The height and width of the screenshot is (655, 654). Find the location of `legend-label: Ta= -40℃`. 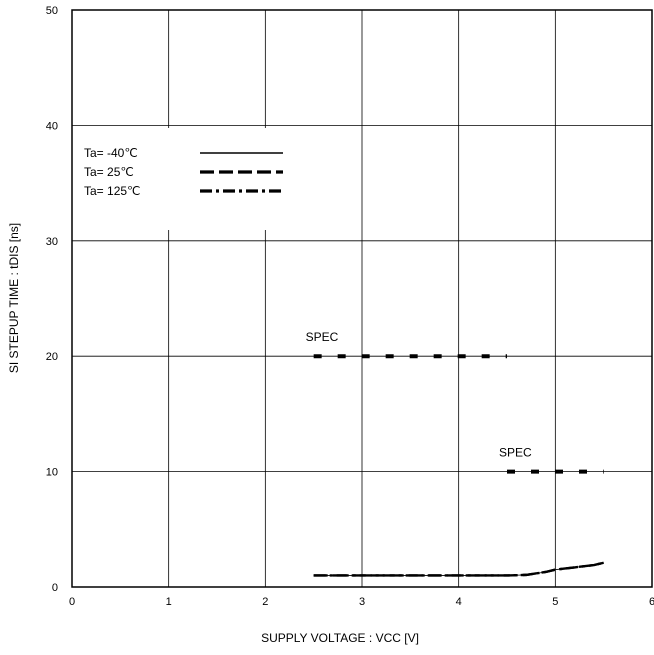

legend-label: Ta= -40℃ is located at coordinates (111, 153).